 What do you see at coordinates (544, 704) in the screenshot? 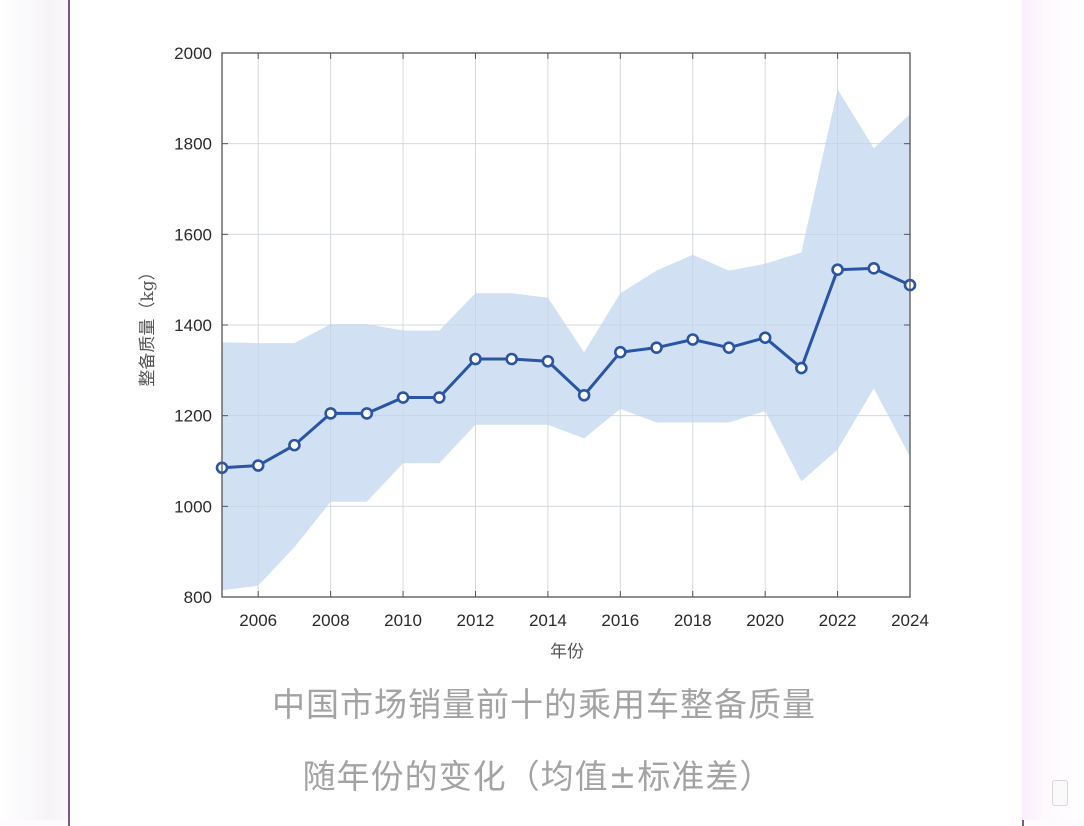
I see `caption-line-1: 中国市场销量前十的乘用车整备质量` at bounding box center [544, 704].